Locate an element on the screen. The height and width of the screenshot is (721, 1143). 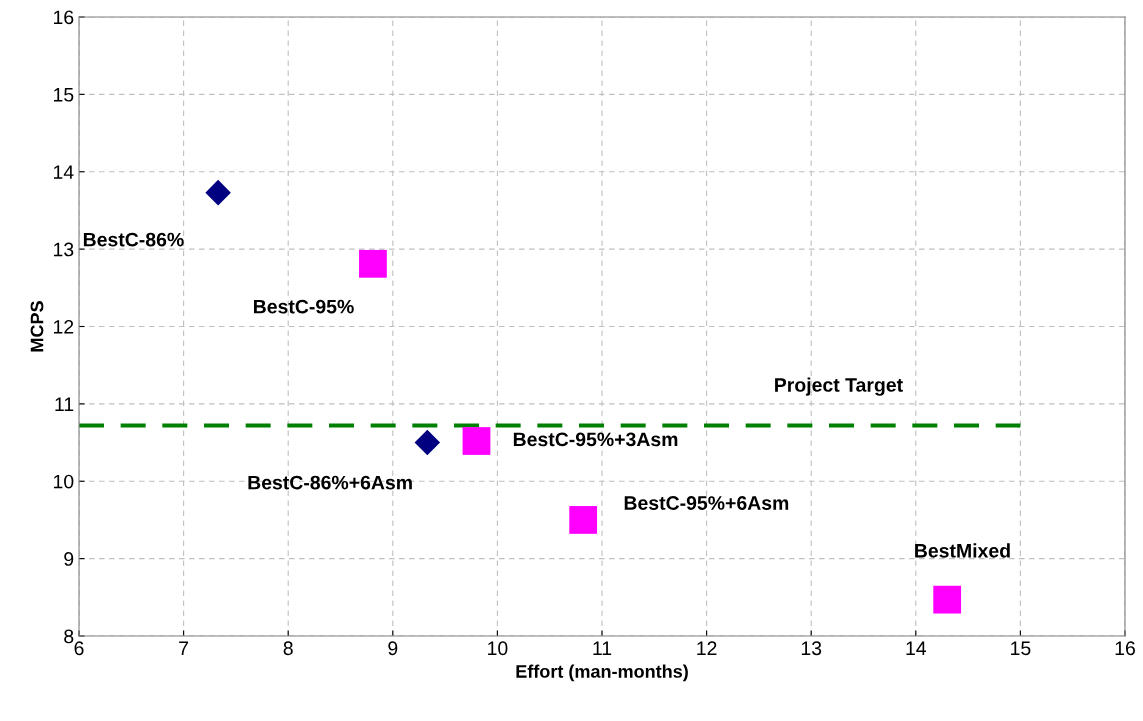
annotation: BestC-95%+6Asm is located at coordinates (706, 503).